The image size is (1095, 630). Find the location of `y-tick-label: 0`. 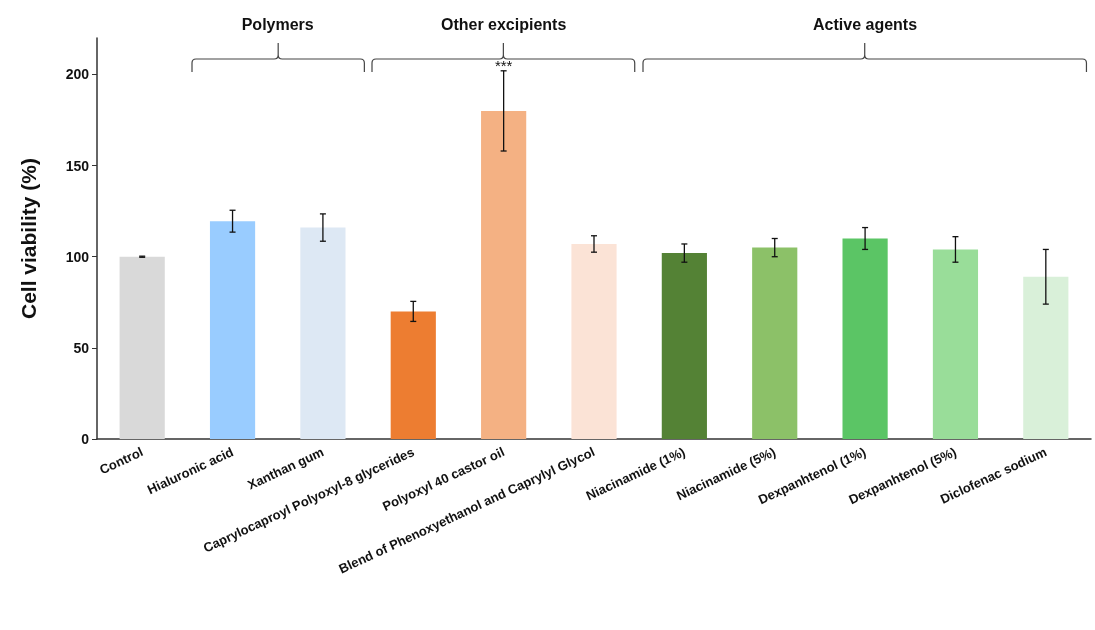

y-tick-label: 0 is located at coordinates (85, 439).